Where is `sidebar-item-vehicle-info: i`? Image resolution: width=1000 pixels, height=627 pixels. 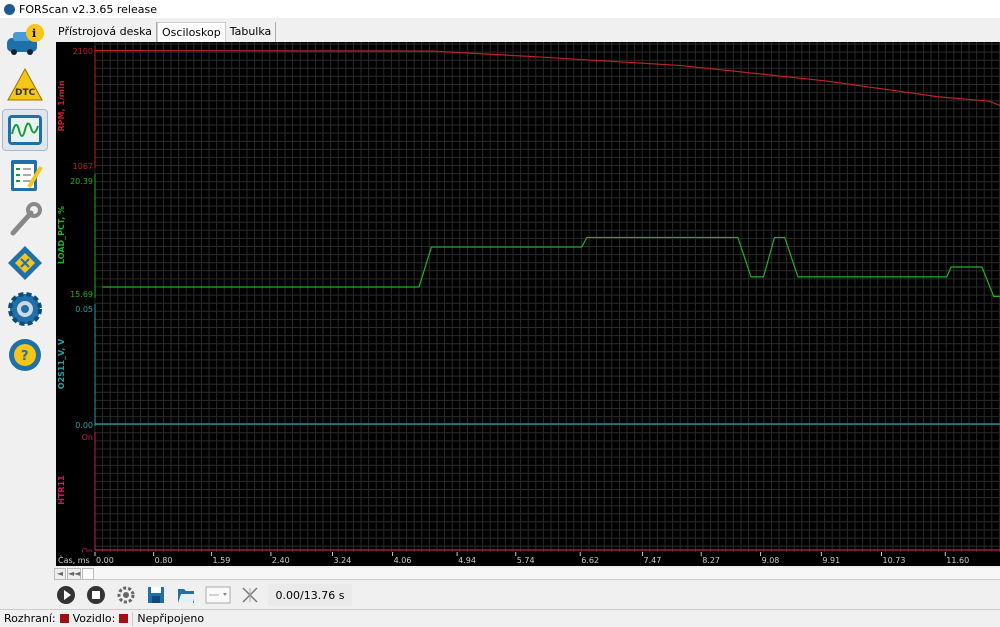 sidebar-item-vehicle-info: i is located at coordinates (25, 41).